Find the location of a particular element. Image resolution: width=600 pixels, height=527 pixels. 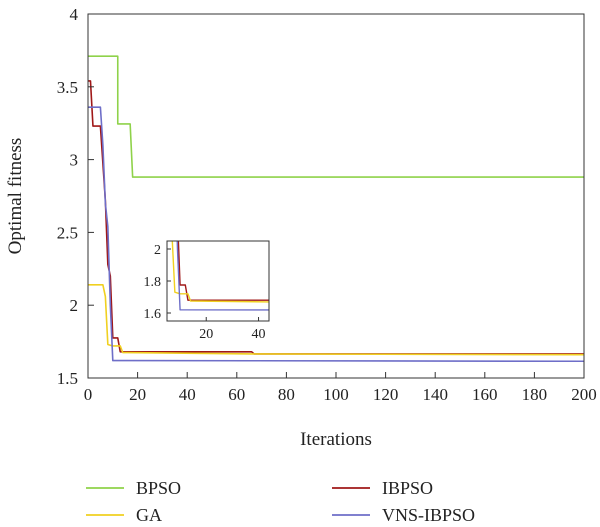

inset-axis-ticks: 20 40 1.6 1.8 2 is located at coordinates (205, 292).